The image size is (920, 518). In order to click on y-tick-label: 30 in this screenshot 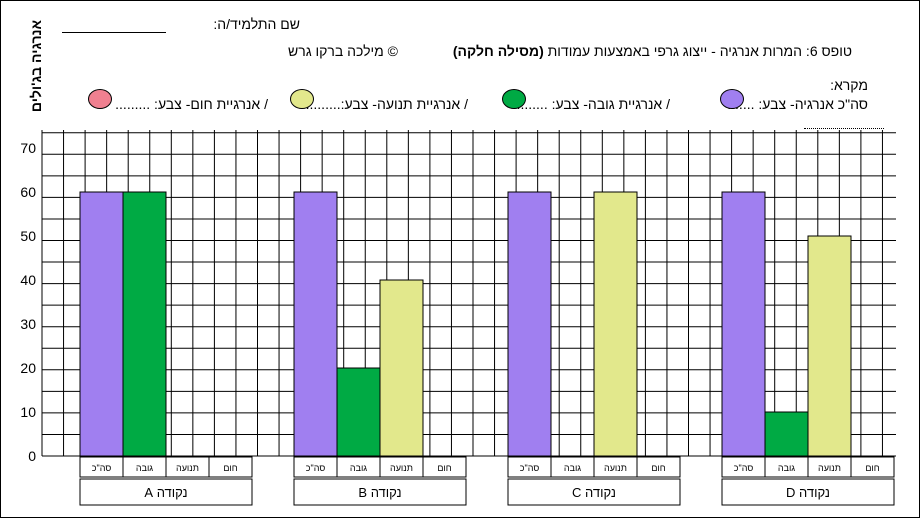, I will do `click(28, 324)`.